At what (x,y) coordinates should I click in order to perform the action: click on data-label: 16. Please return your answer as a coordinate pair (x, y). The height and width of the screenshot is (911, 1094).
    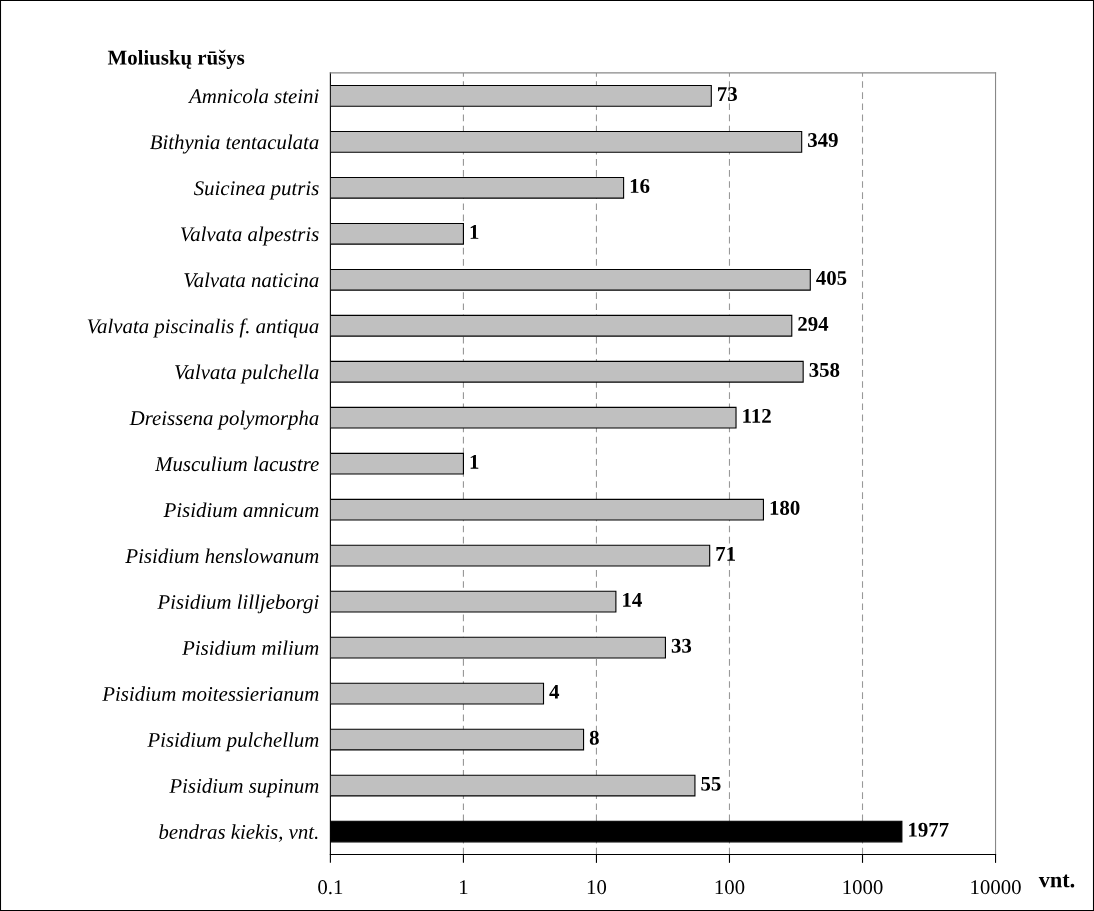
    Looking at the image, I should click on (640, 186).